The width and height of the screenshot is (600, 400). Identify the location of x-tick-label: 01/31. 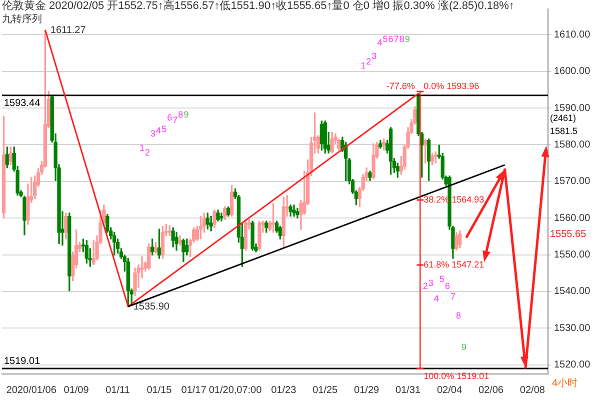
(408, 390).